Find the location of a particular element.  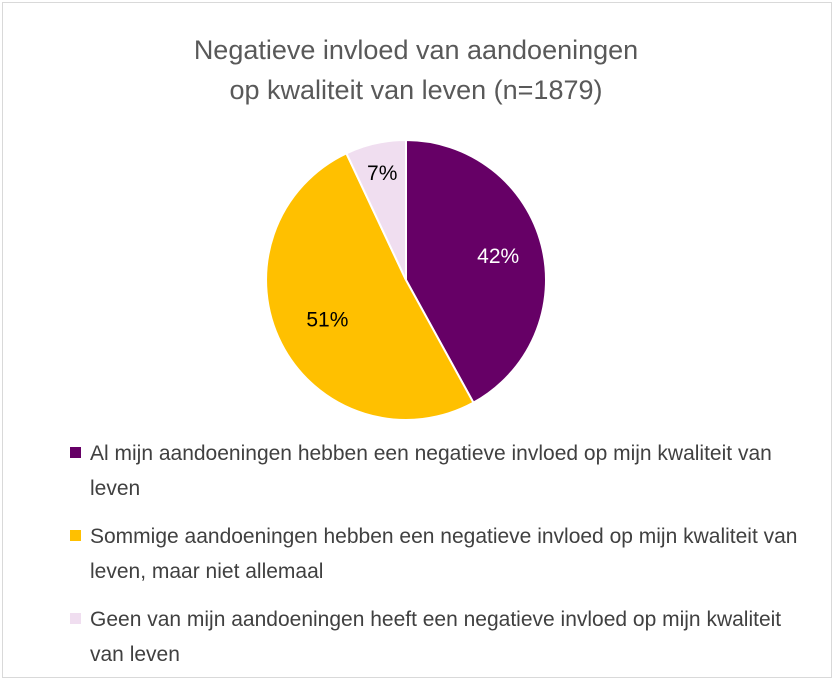

legend-swatch-some is located at coordinates (75, 535).